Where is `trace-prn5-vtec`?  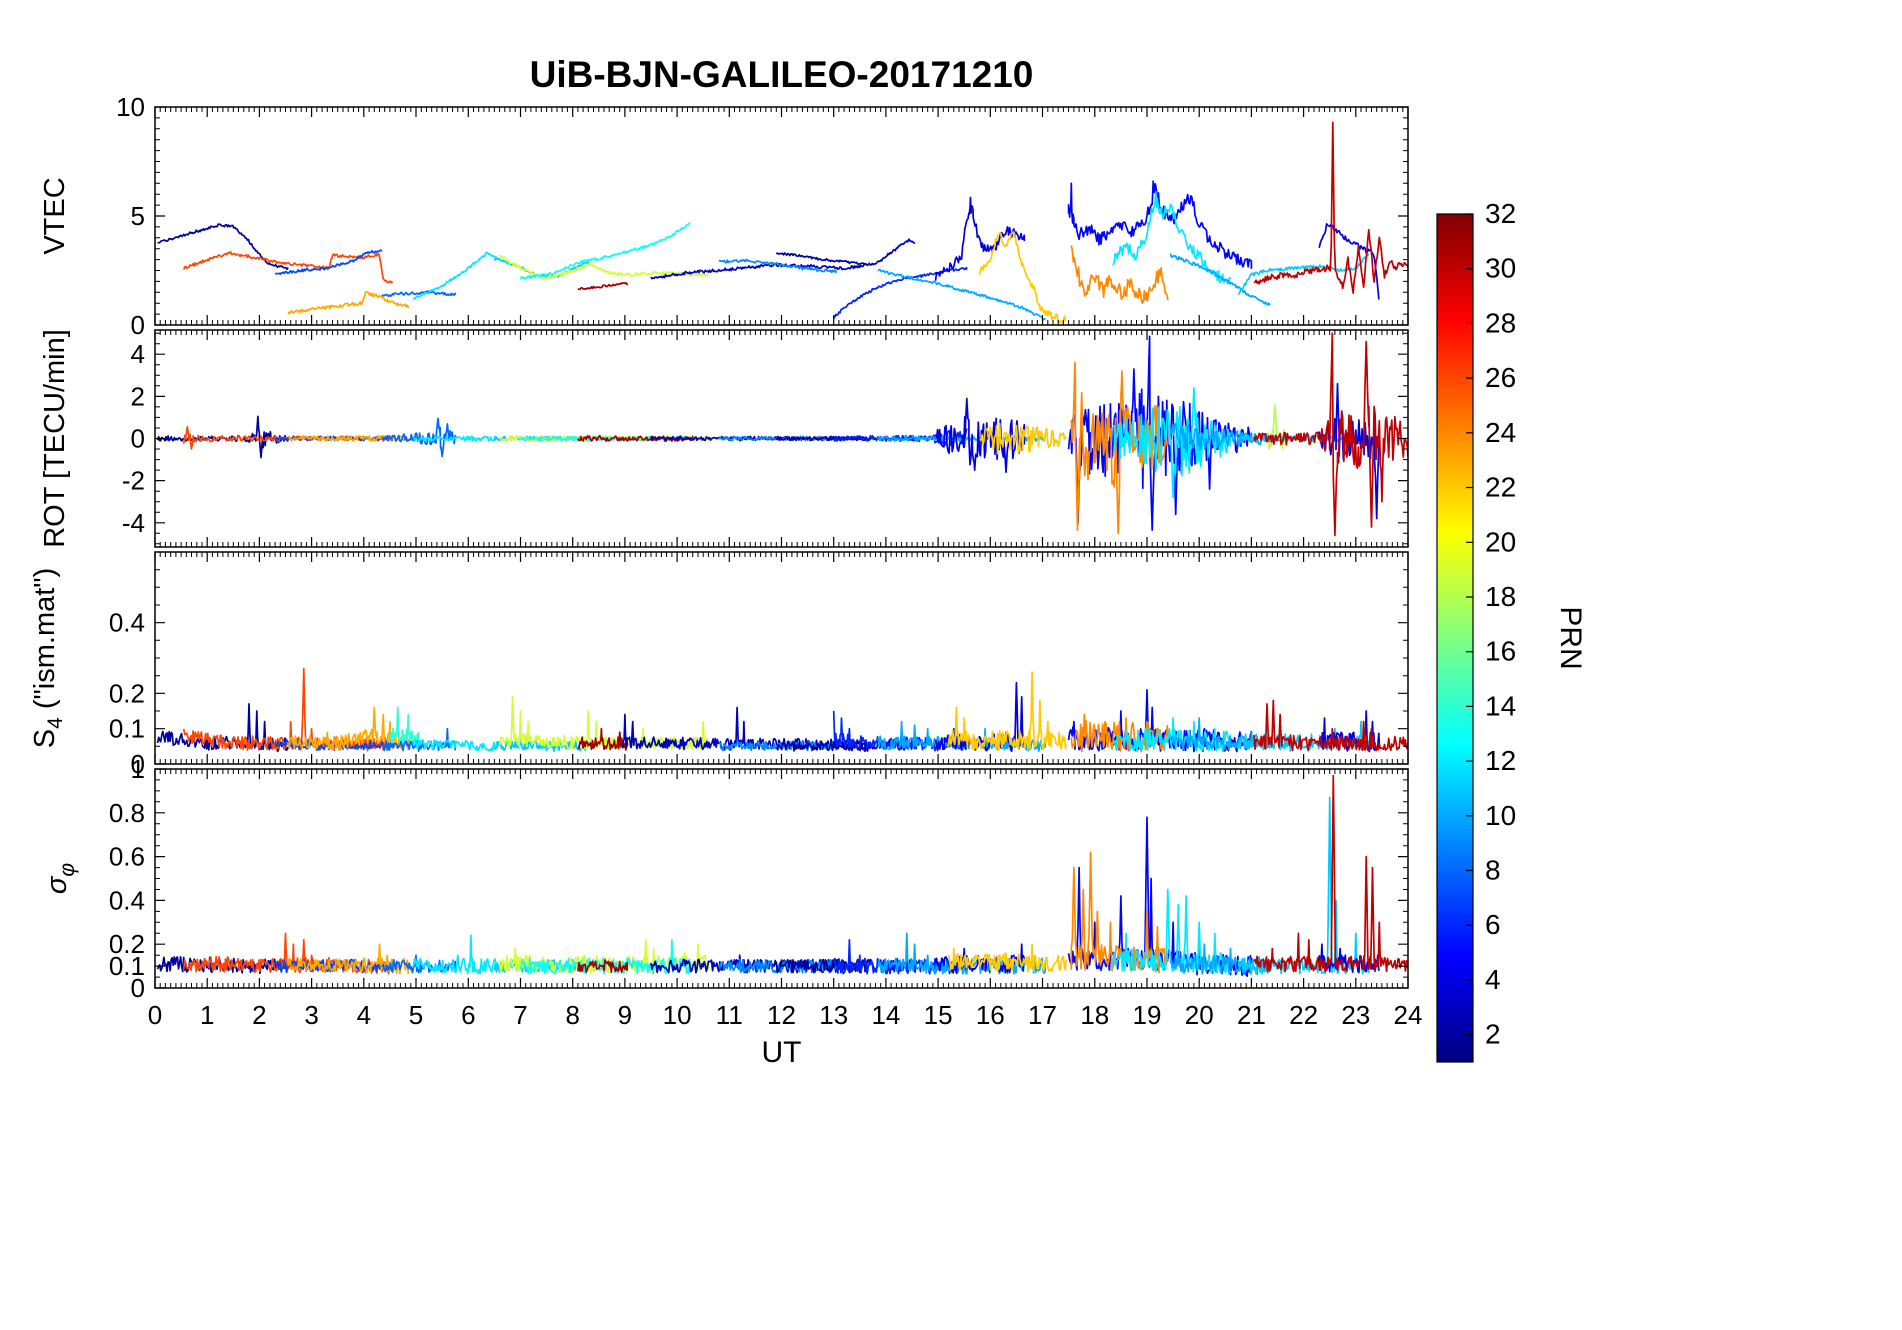 trace-prn5-vtec is located at coordinates (1160, 224).